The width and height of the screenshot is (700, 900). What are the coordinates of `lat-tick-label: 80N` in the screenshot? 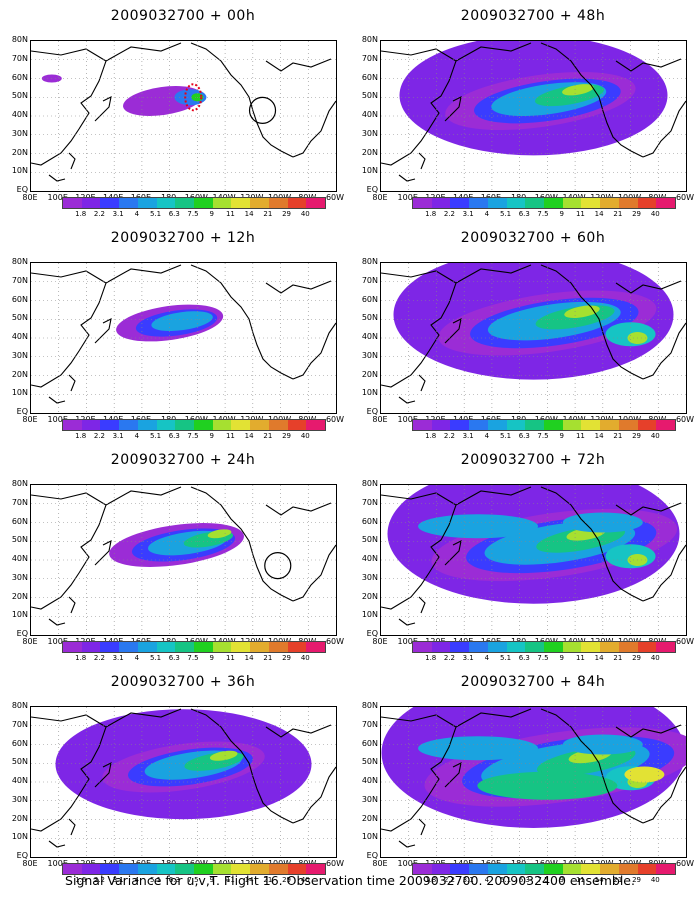 It's located at (369, 705).